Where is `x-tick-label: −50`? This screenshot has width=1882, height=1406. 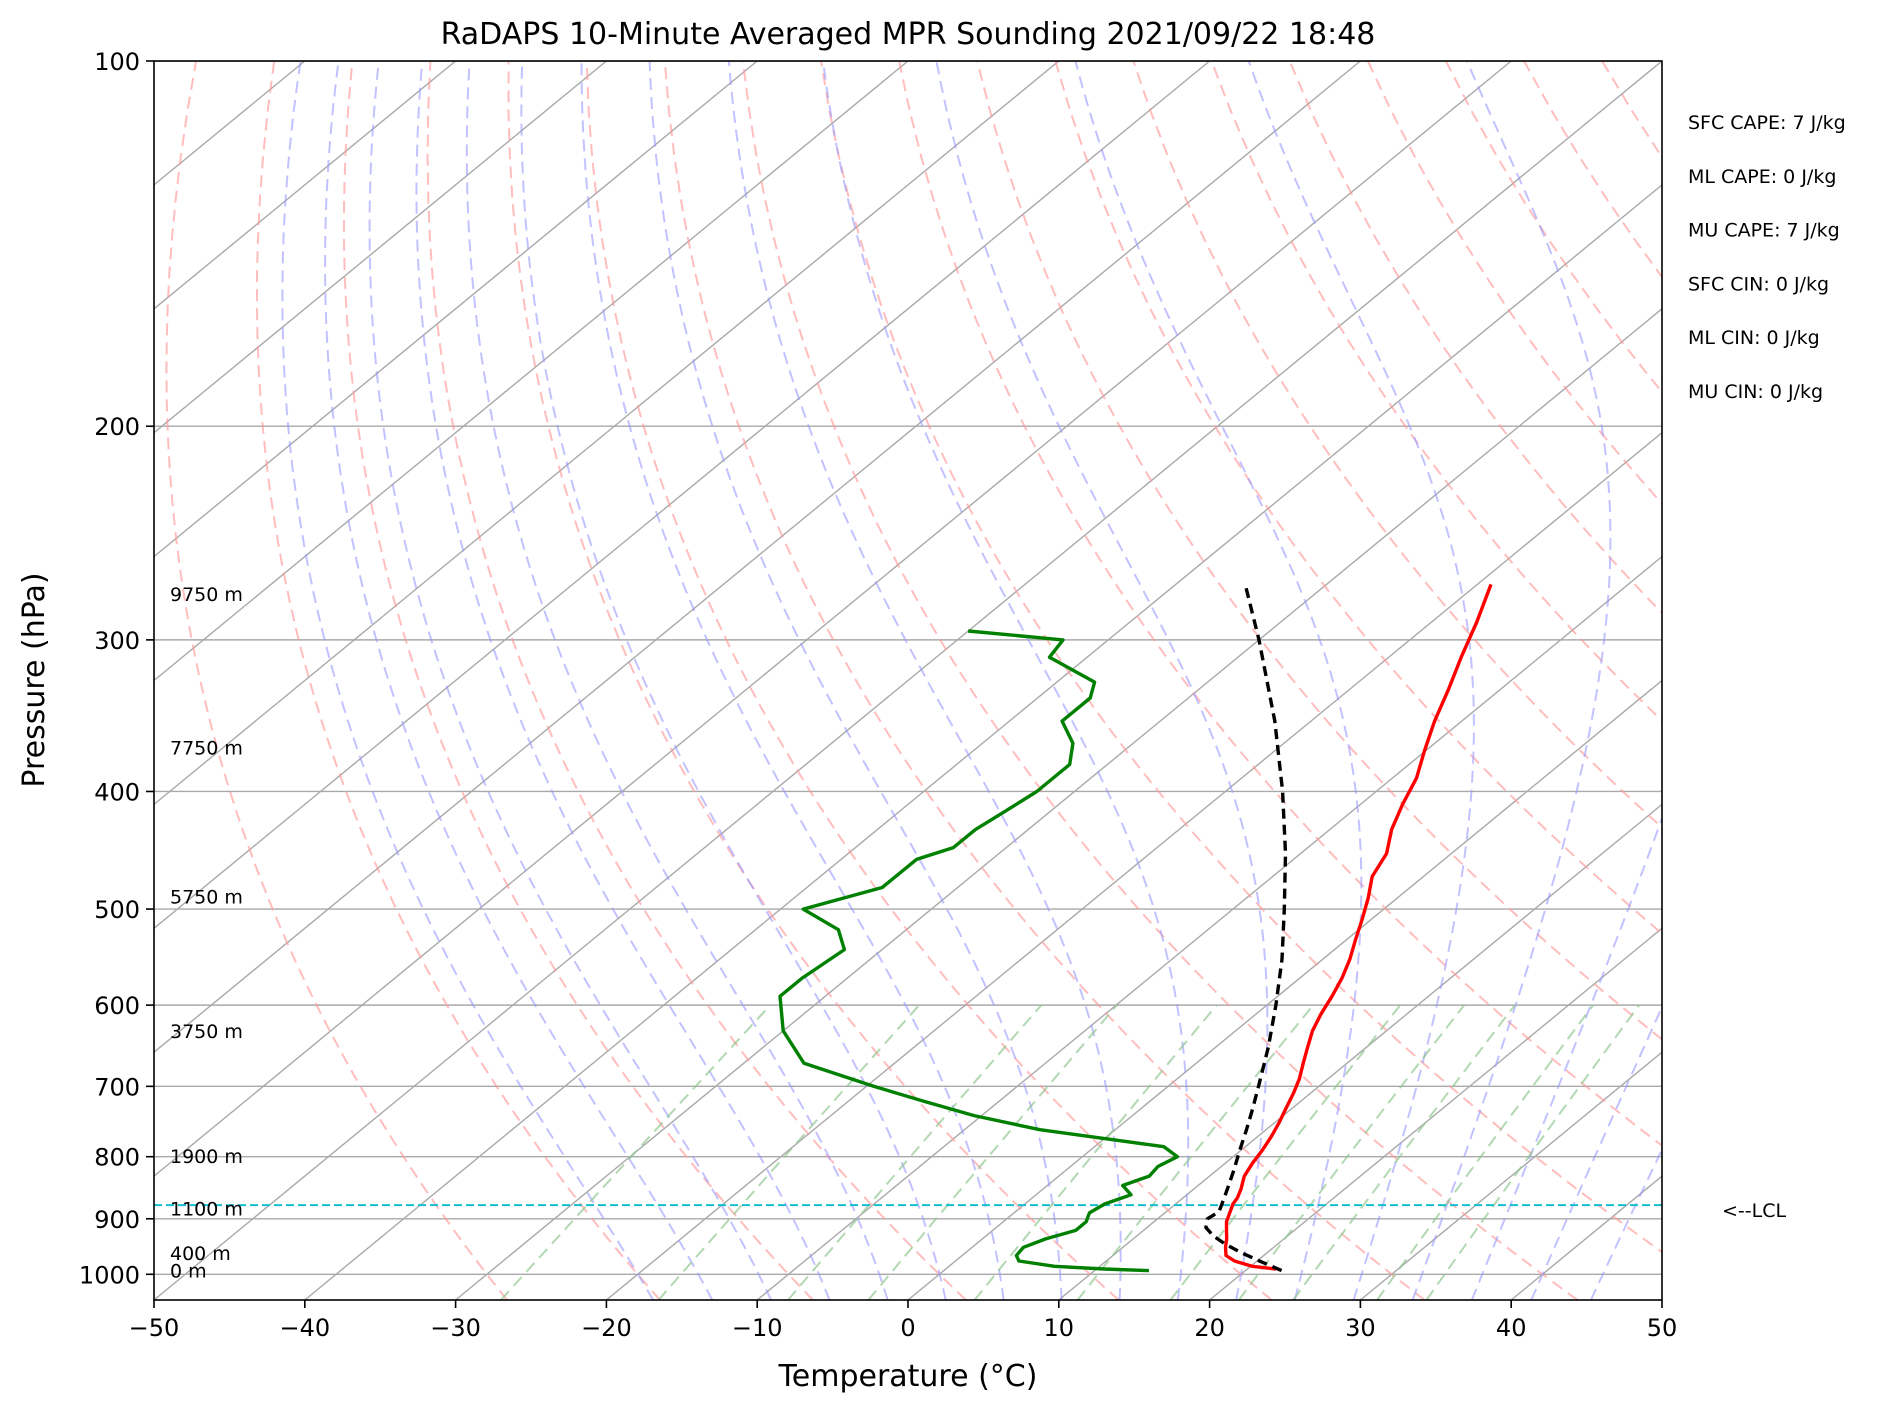 x-tick-label: −50 is located at coordinates (154, 1328).